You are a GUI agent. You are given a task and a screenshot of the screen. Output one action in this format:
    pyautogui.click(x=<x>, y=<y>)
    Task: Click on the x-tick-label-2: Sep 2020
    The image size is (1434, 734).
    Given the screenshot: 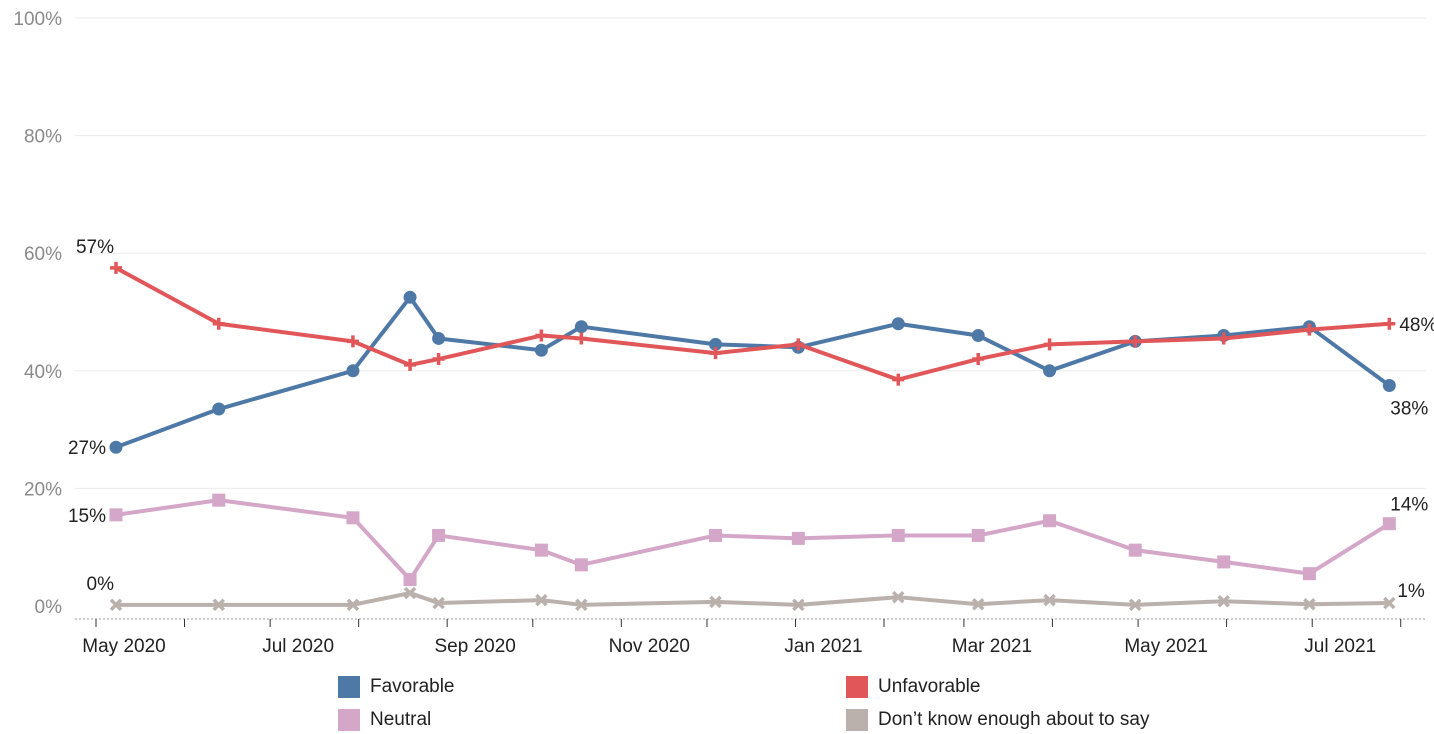 What is the action you would take?
    pyautogui.click(x=474, y=646)
    